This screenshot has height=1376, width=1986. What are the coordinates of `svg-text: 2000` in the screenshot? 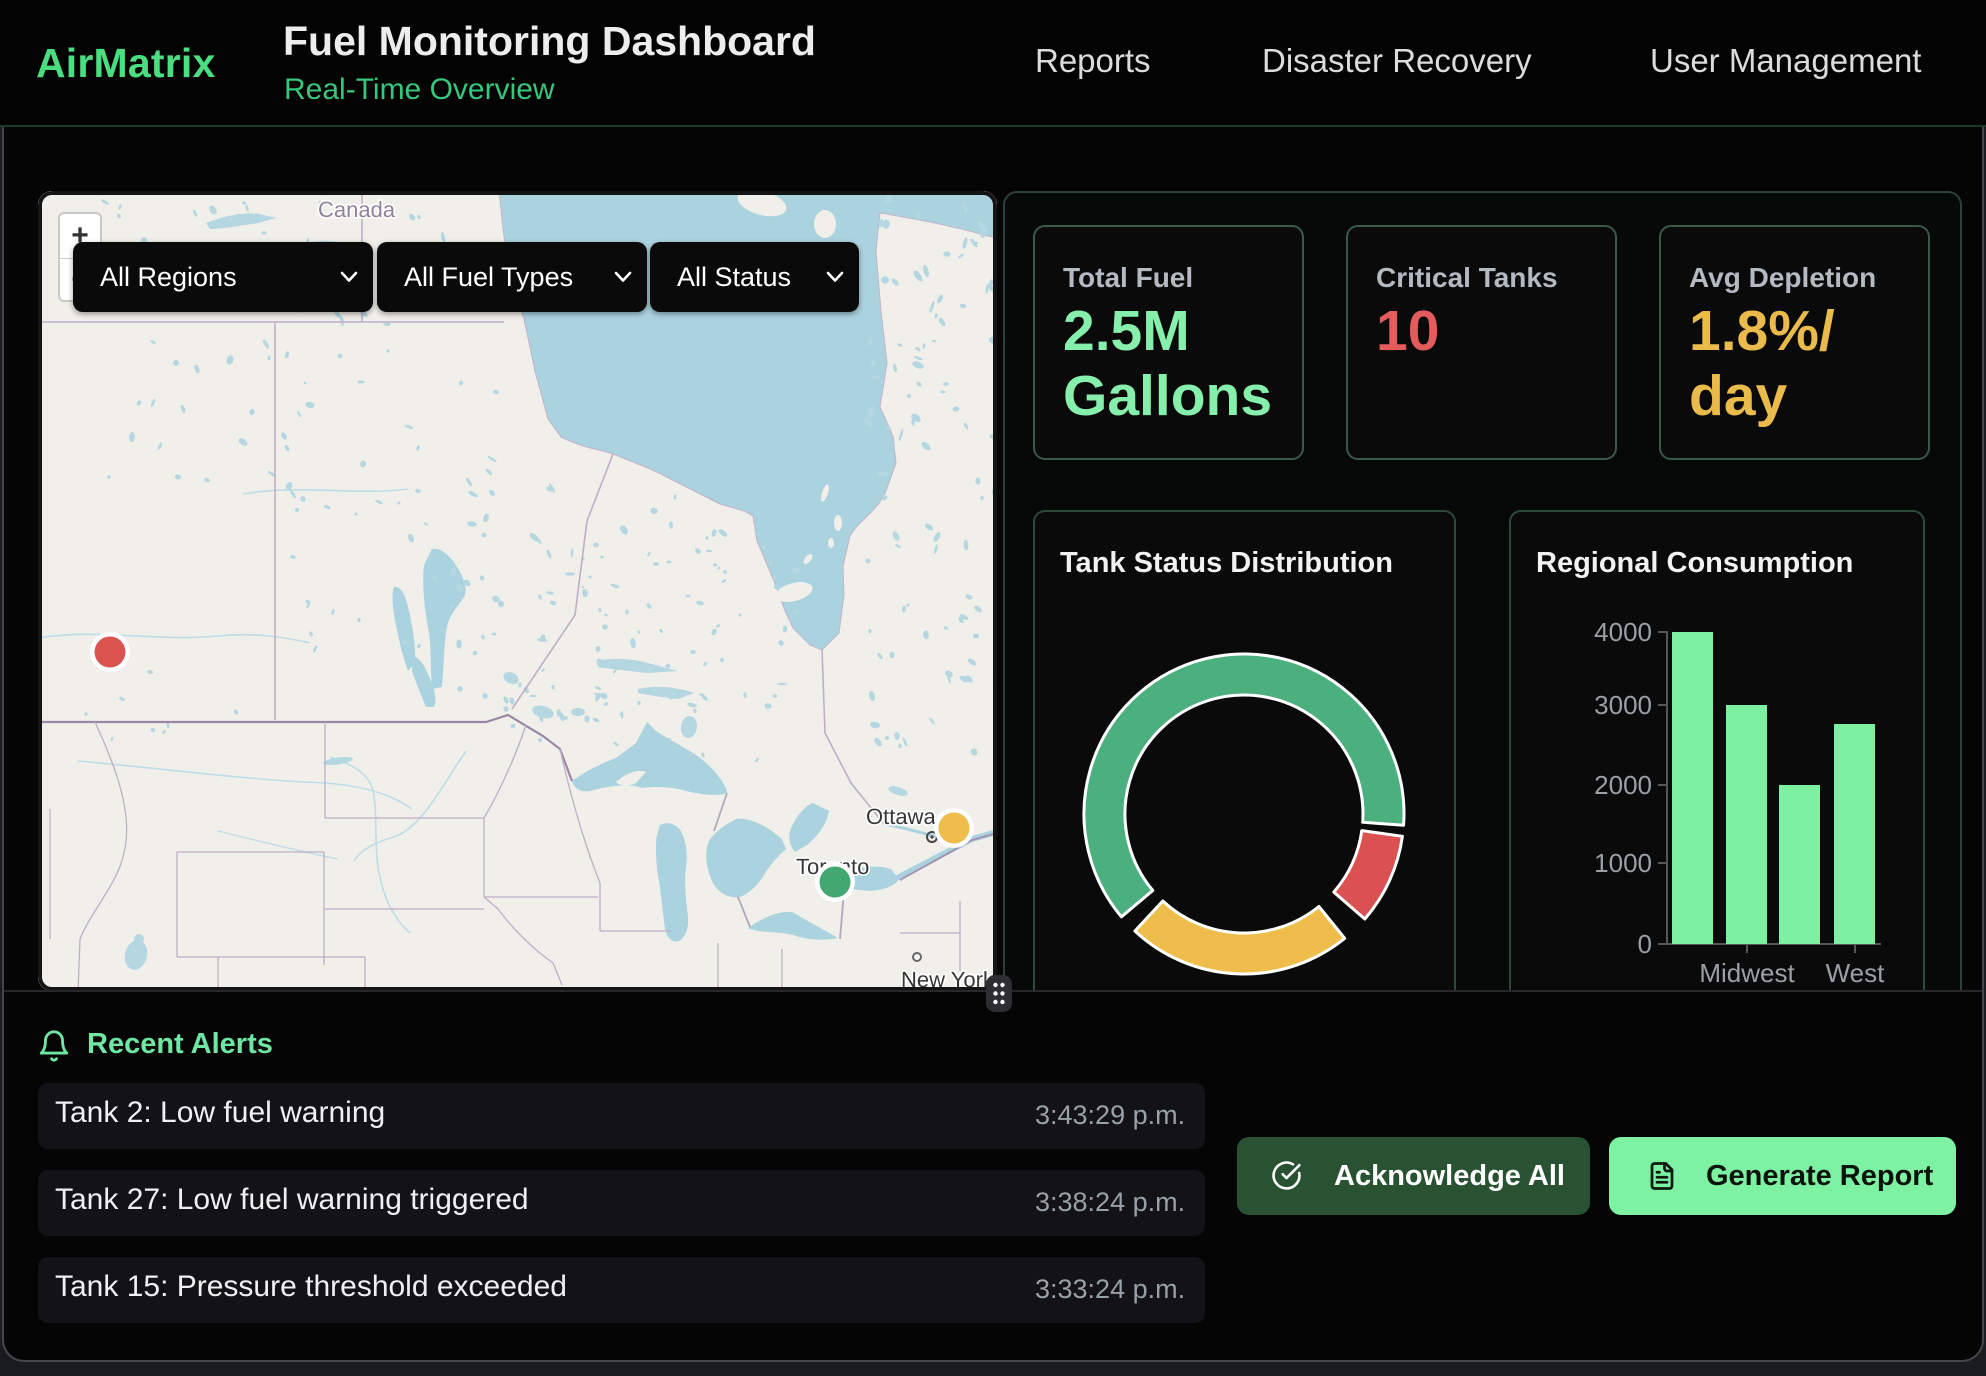 It's located at (1623, 785).